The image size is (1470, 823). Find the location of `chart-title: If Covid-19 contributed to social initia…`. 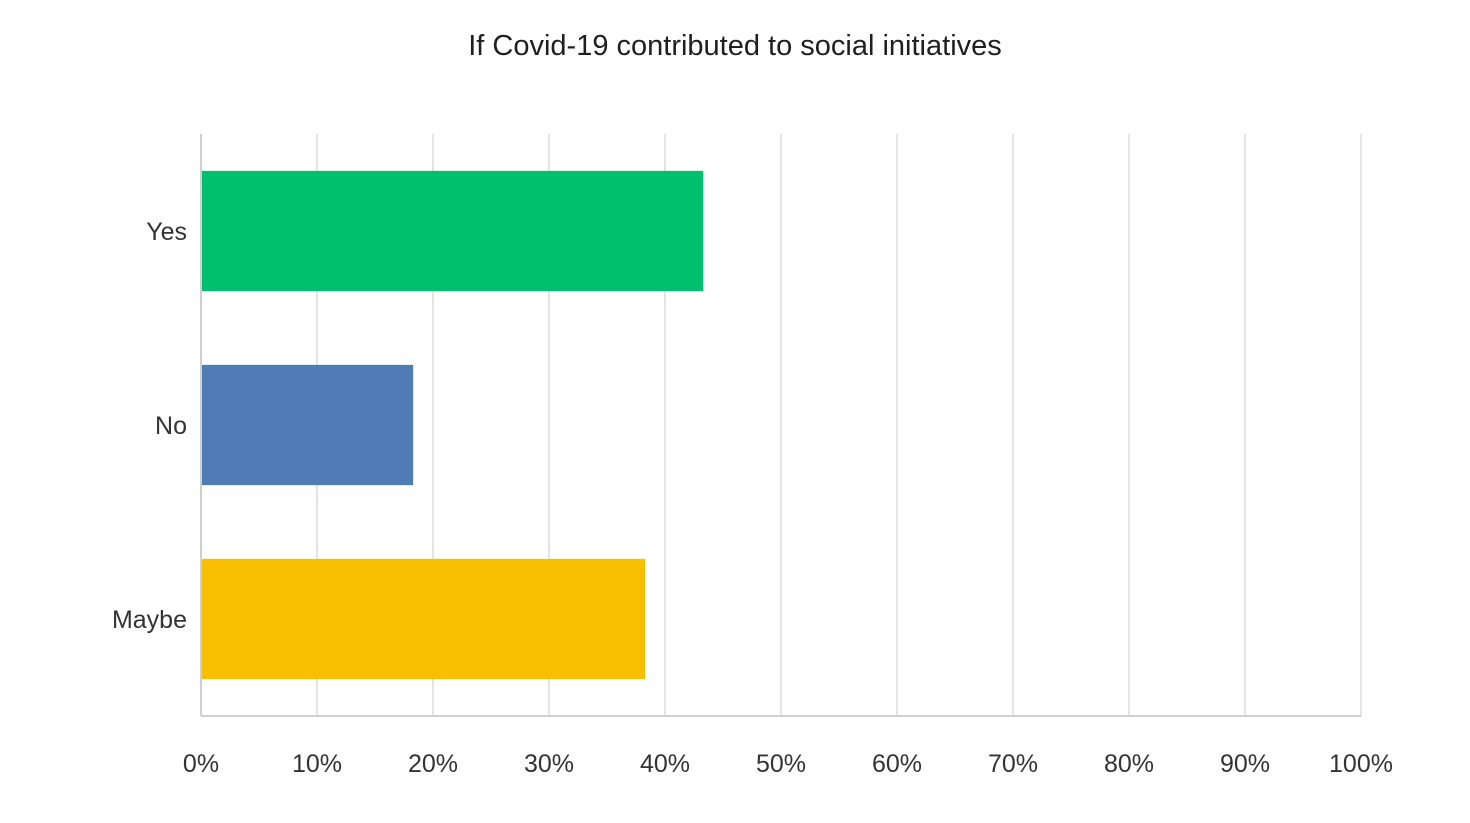

chart-title: If Covid-19 contributed to social initia… is located at coordinates (735, 46).